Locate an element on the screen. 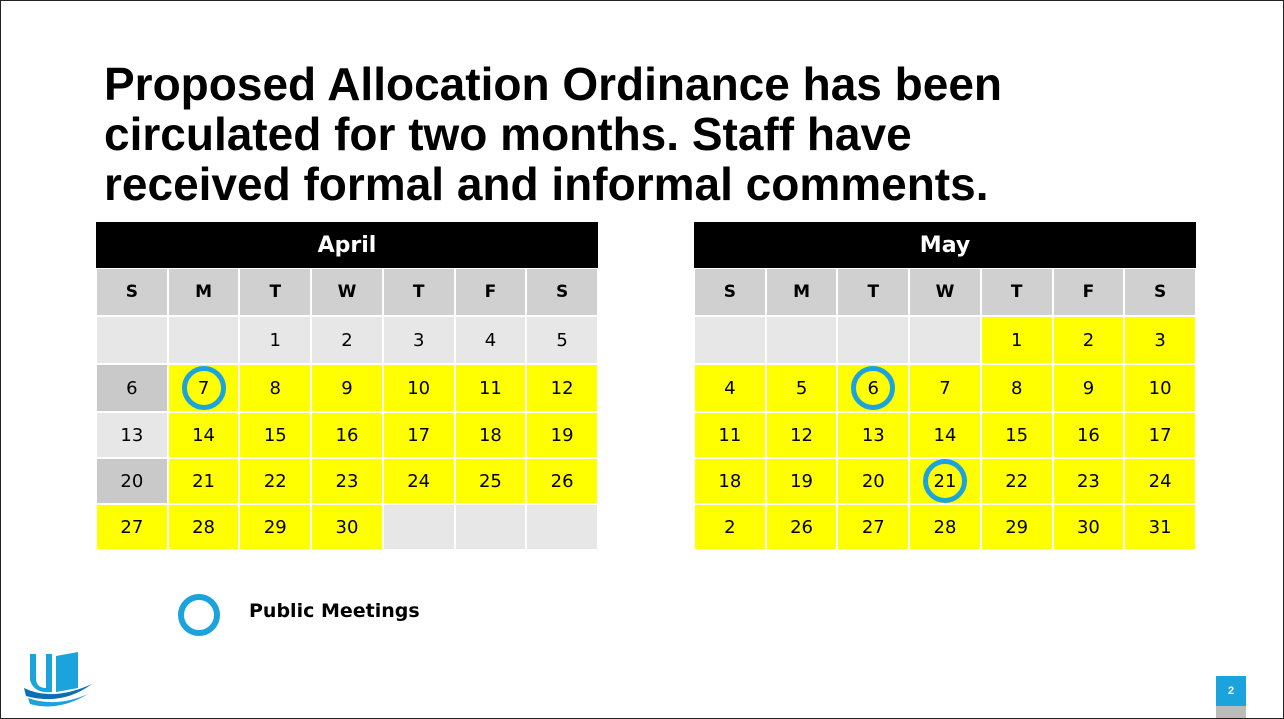  page-number-tab is located at coordinates (1231, 712).